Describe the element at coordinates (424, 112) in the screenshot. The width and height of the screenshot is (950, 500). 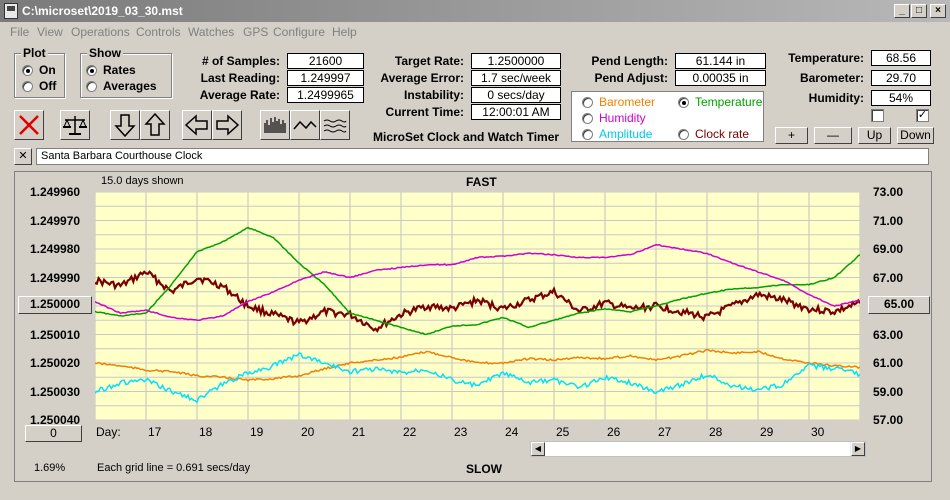
I see `current-time-label: Current Time:` at that location.